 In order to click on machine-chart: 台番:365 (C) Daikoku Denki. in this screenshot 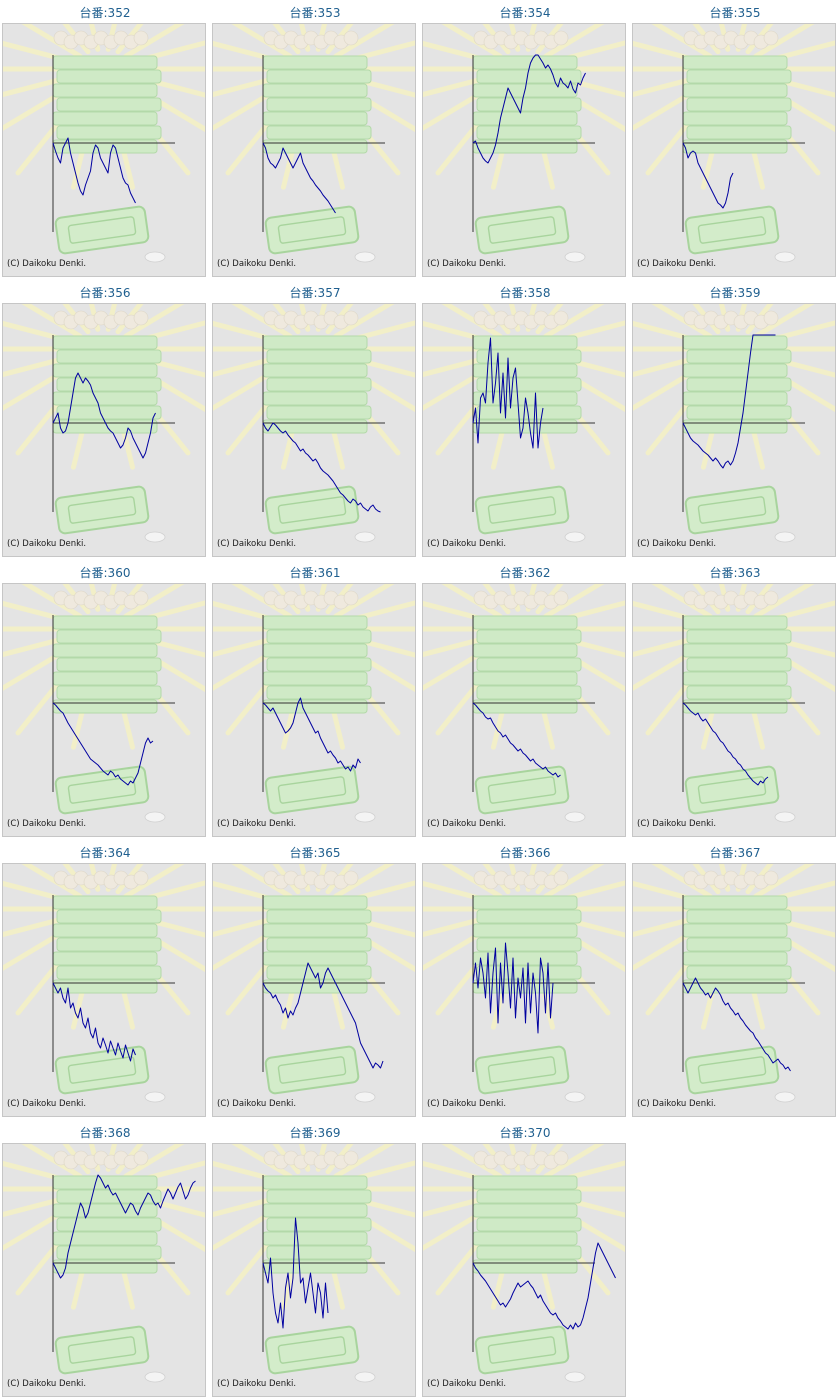, I will do `click(315, 980)`.